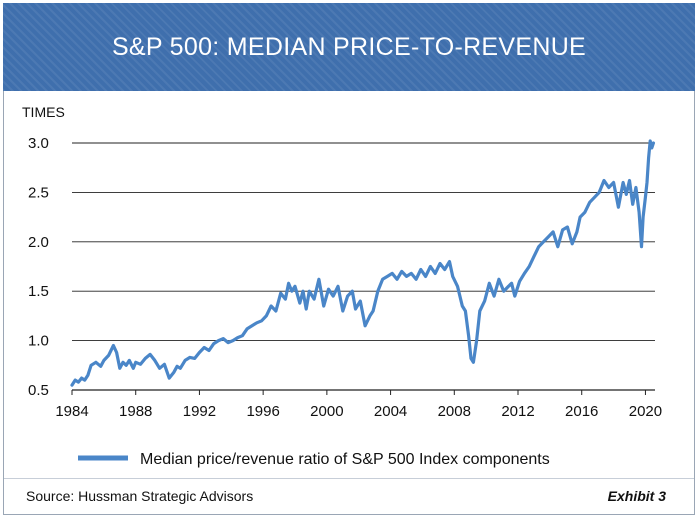 This screenshot has width=700, height=520. What do you see at coordinates (38, 267) in the screenshot?
I see `y-axis-ticks: 0.5 1.0 1.5 2.0 2.5 3.0` at bounding box center [38, 267].